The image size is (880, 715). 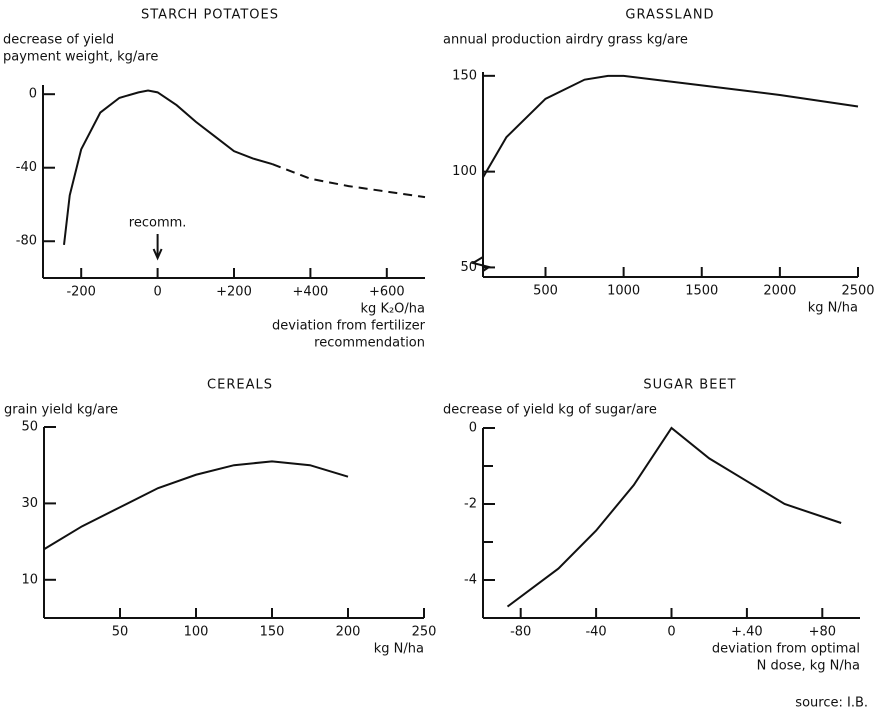 What do you see at coordinates (822, 632) in the screenshot?
I see `x-tick-label: +80` at bounding box center [822, 632].